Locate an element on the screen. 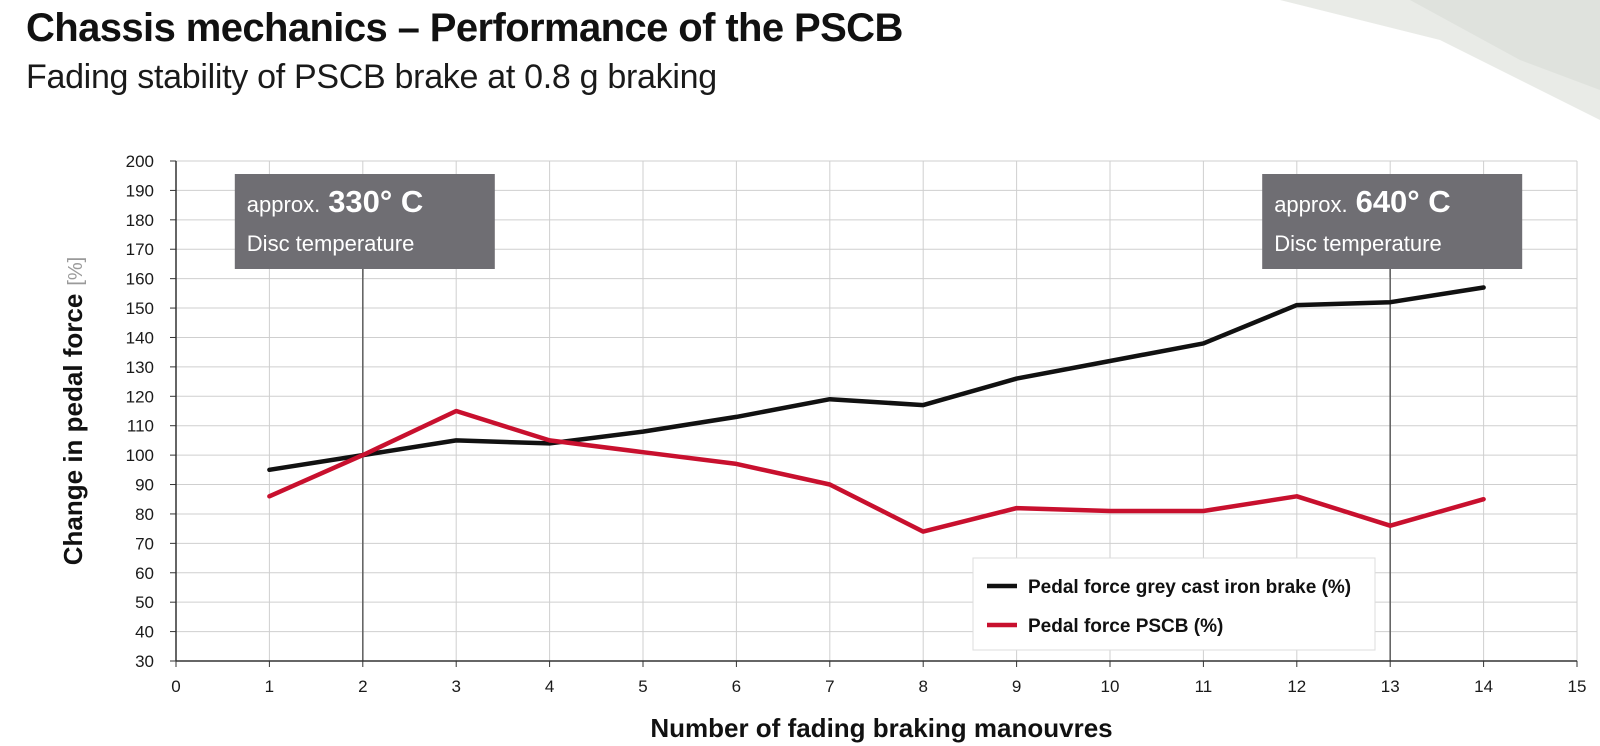  x-tick-label: 15 is located at coordinates (1577, 686).